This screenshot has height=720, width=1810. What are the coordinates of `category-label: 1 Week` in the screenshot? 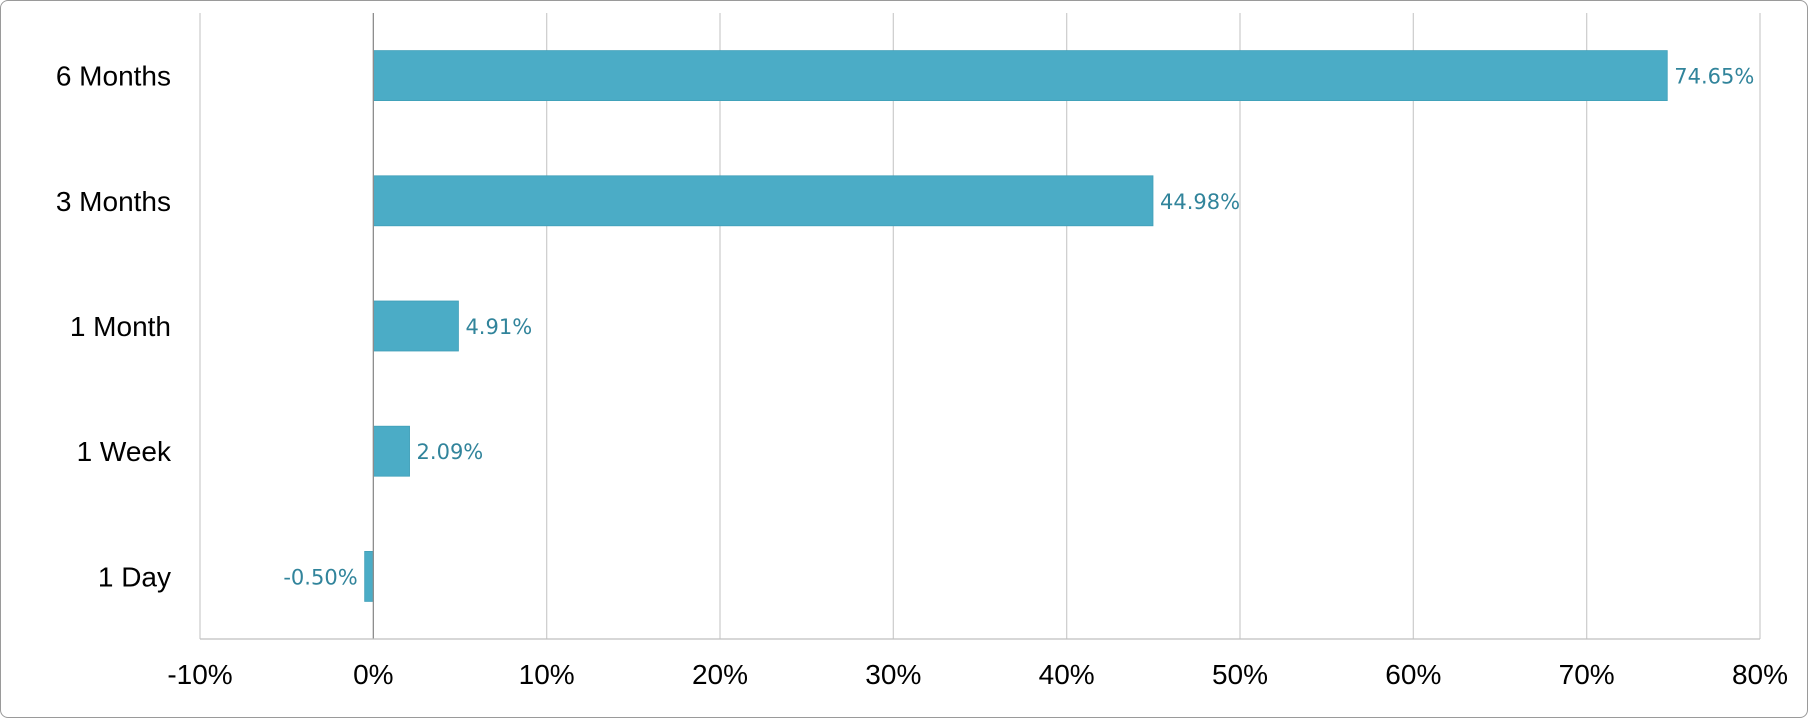 It's located at (124, 451).